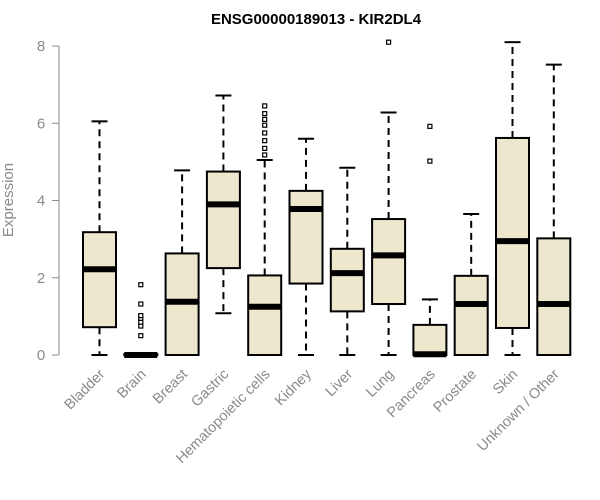 This screenshot has height=500, width=600. Describe the element at coordinates (48, 201) in the screenshot. I see `y-axis: 0 2 4 6 8` at that location.